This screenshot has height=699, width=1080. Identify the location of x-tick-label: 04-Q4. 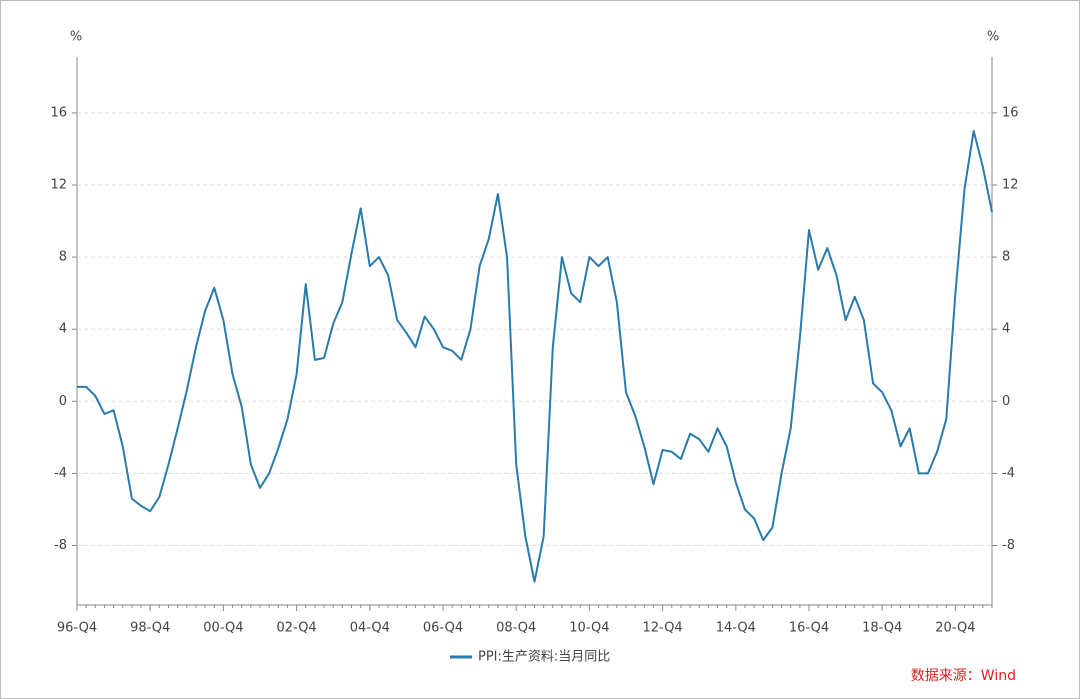
(370, 628).